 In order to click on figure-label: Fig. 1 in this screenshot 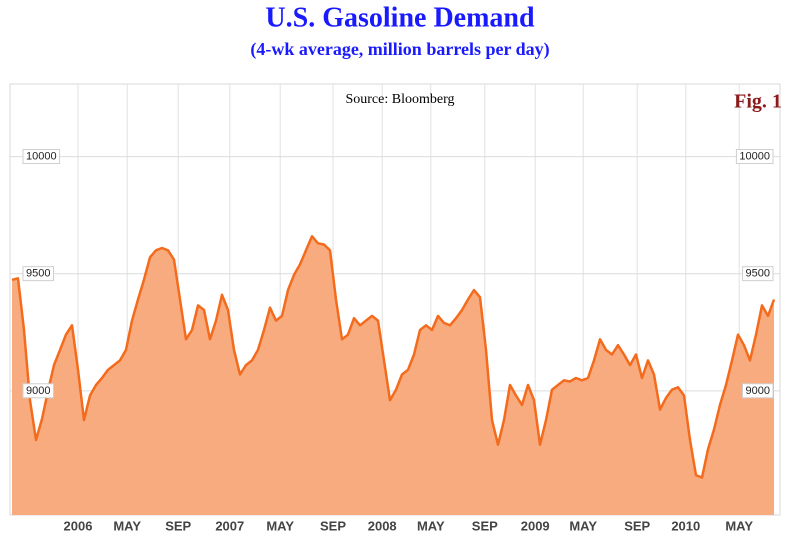, I will do `click(758, 102)`.